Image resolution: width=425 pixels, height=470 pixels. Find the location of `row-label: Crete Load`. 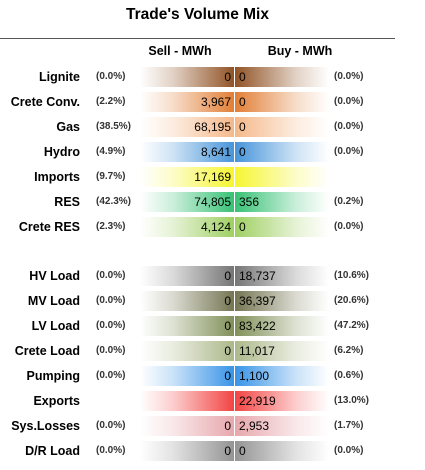

row-label: Crete Load is located at coordinates (47, 351).